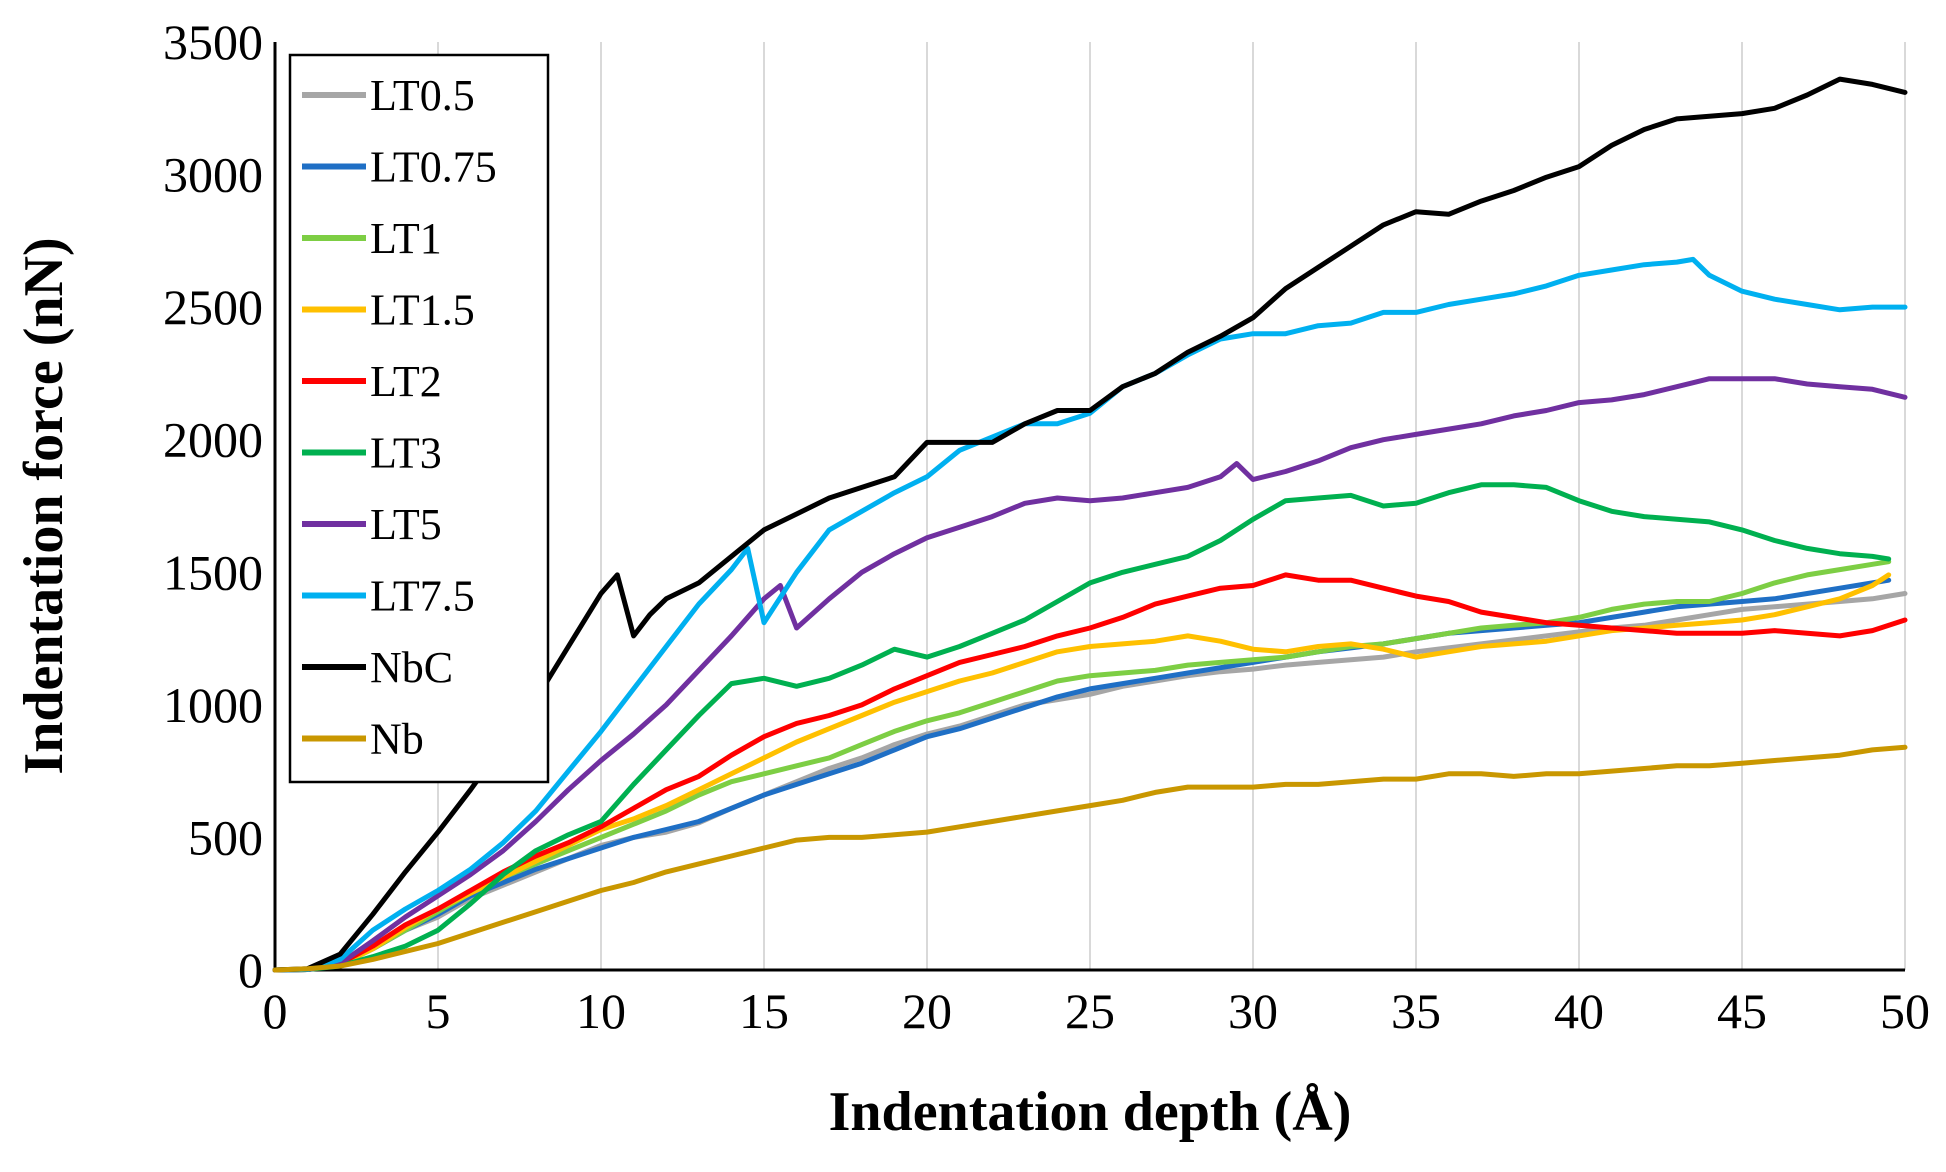 The width and height of the screenshot is (1946, 1172). I want to click on legend-label: LT3, so click(406, 453).